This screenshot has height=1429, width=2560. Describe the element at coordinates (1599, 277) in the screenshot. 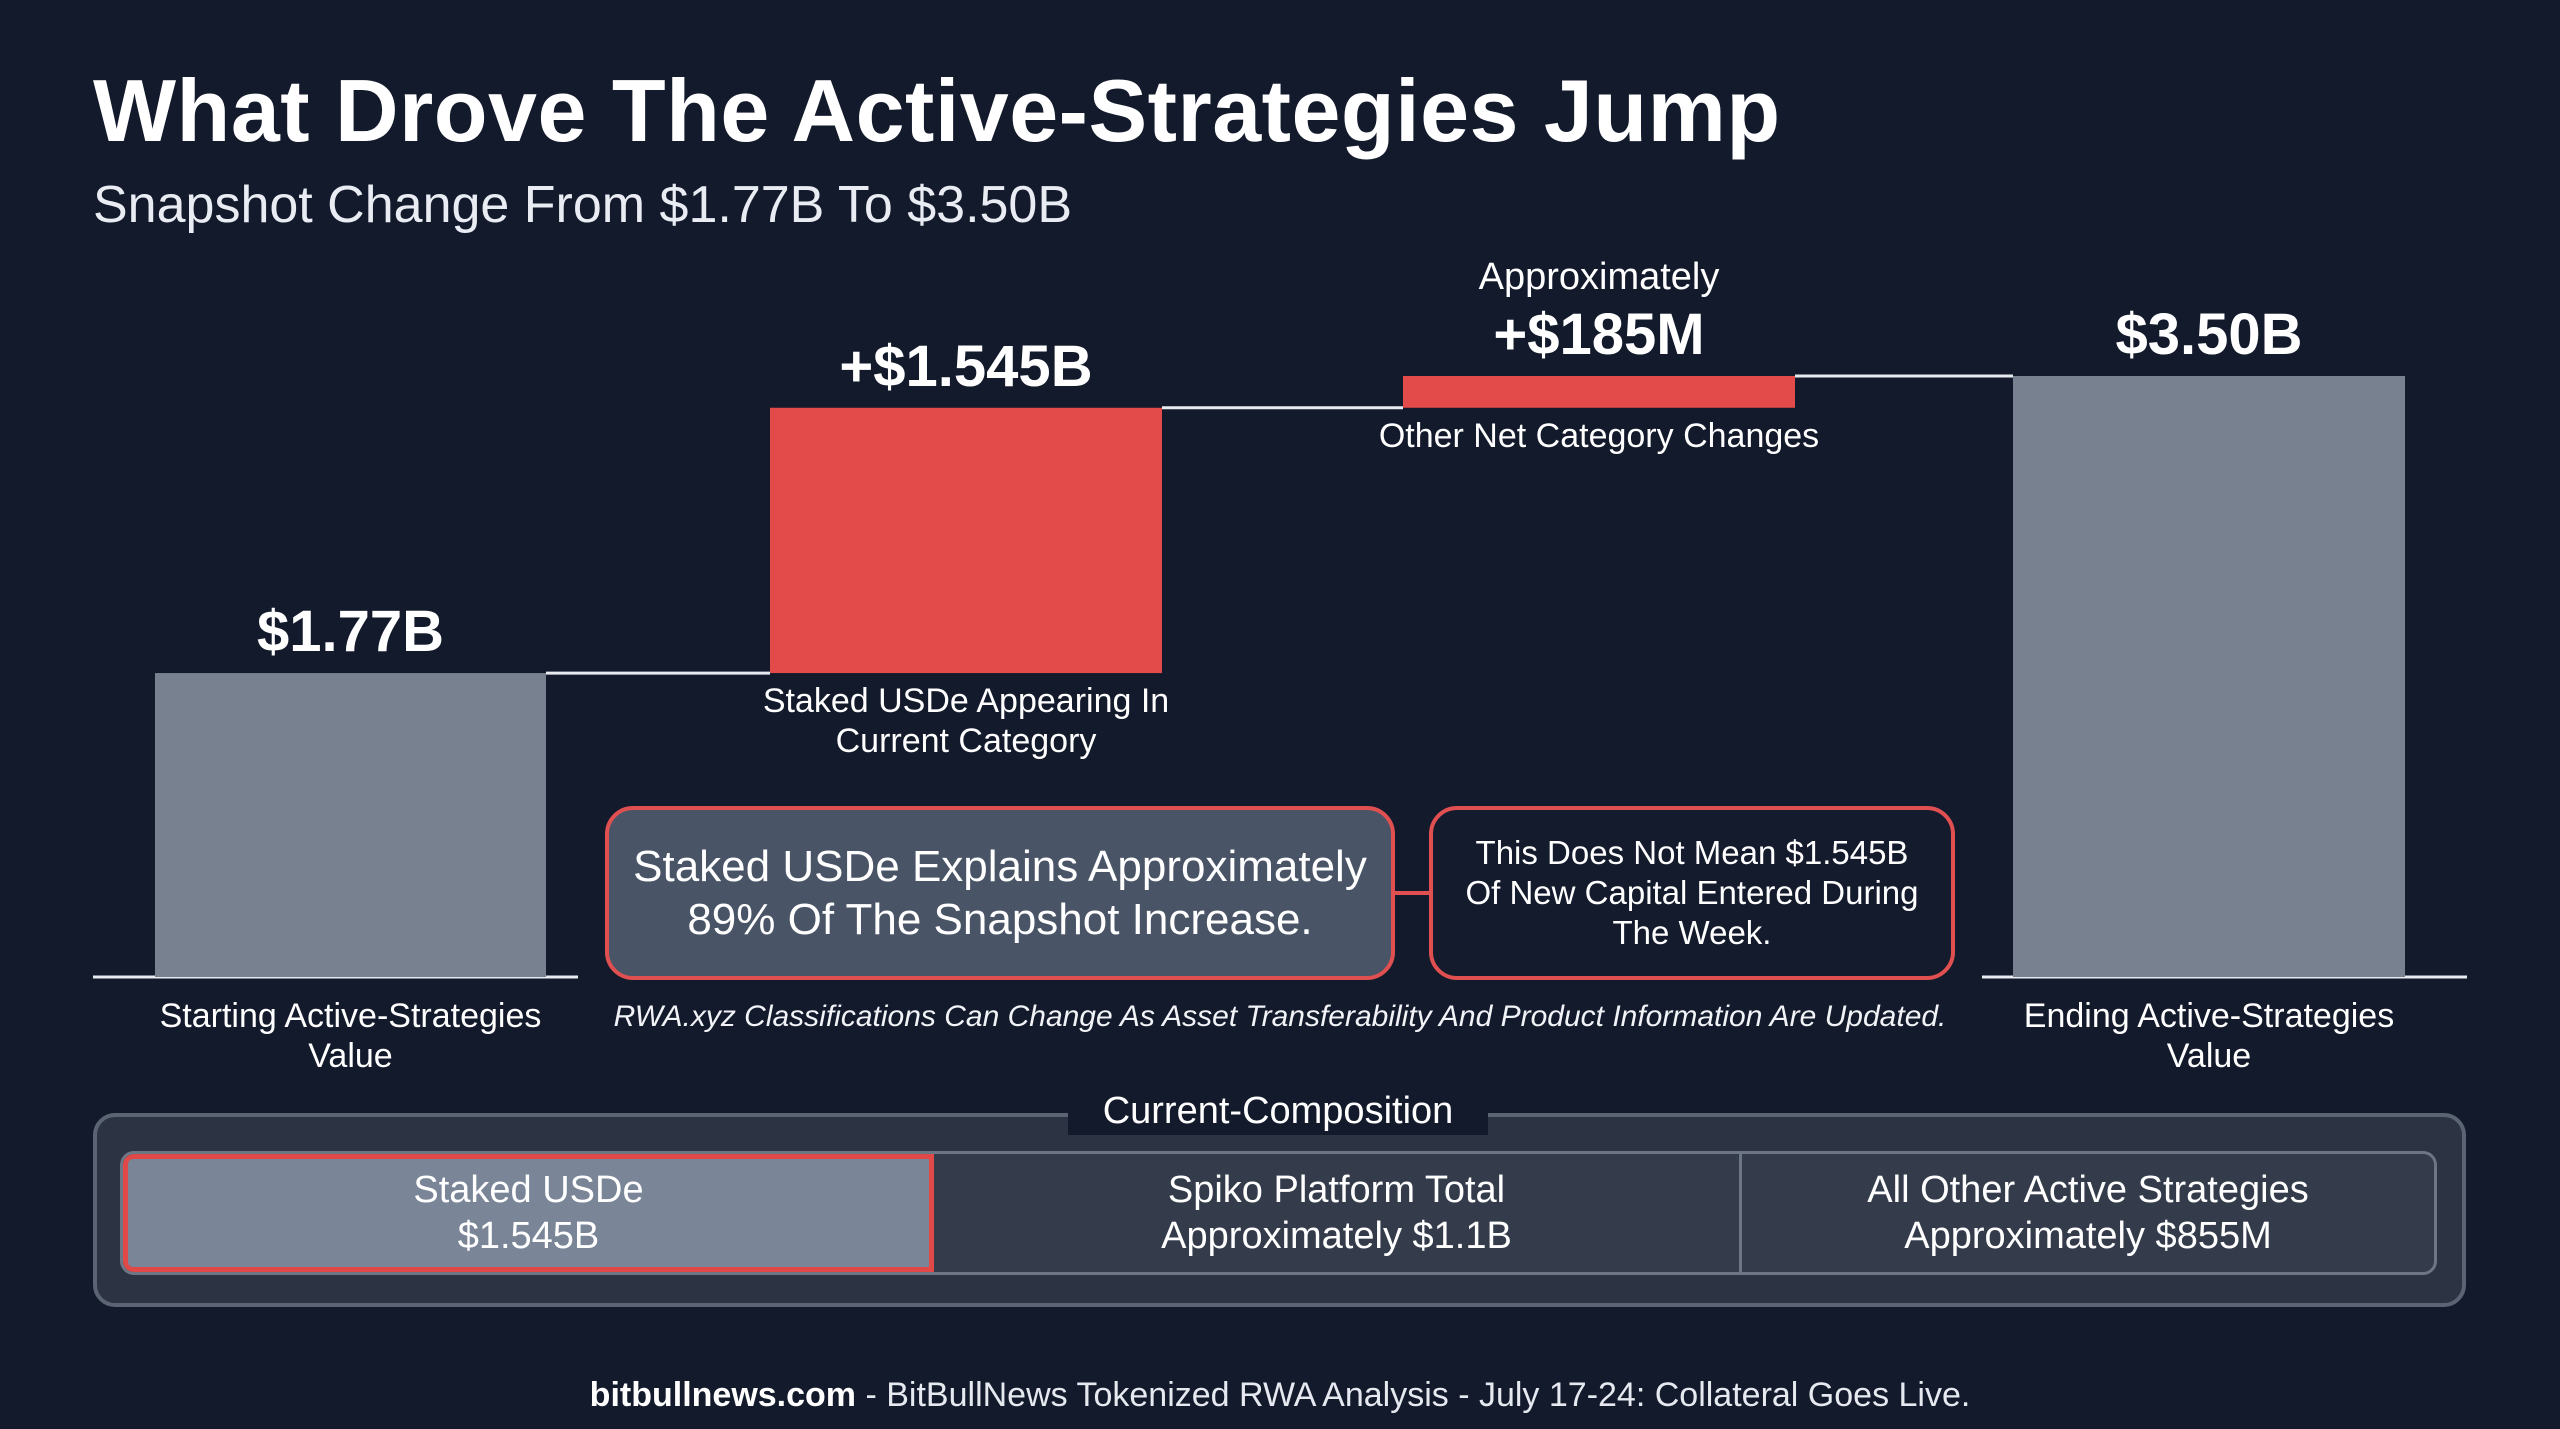

I see `data-label-prefix-3: Approximately` at that location.